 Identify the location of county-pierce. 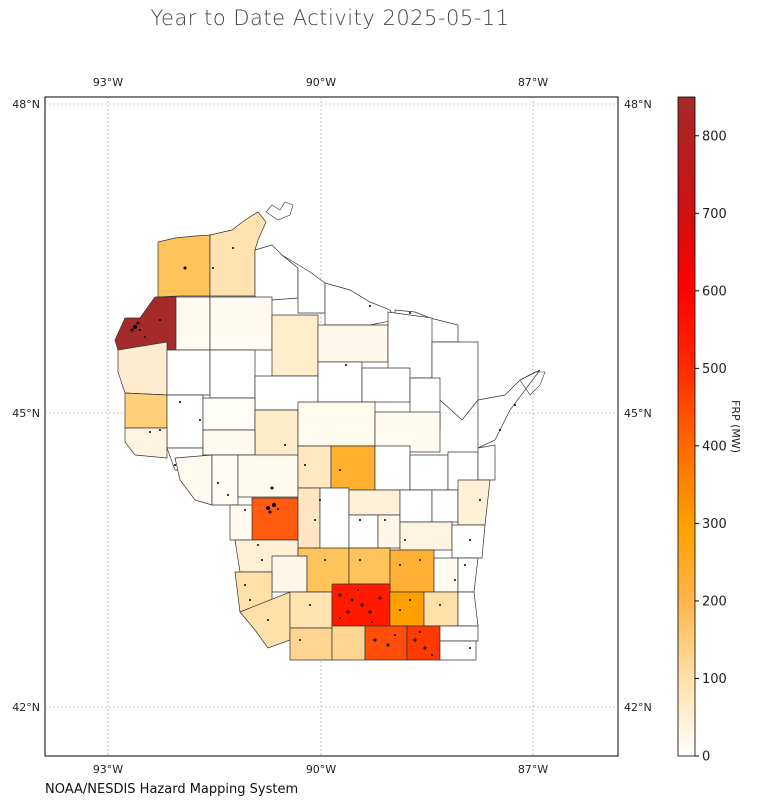
(146, 443).